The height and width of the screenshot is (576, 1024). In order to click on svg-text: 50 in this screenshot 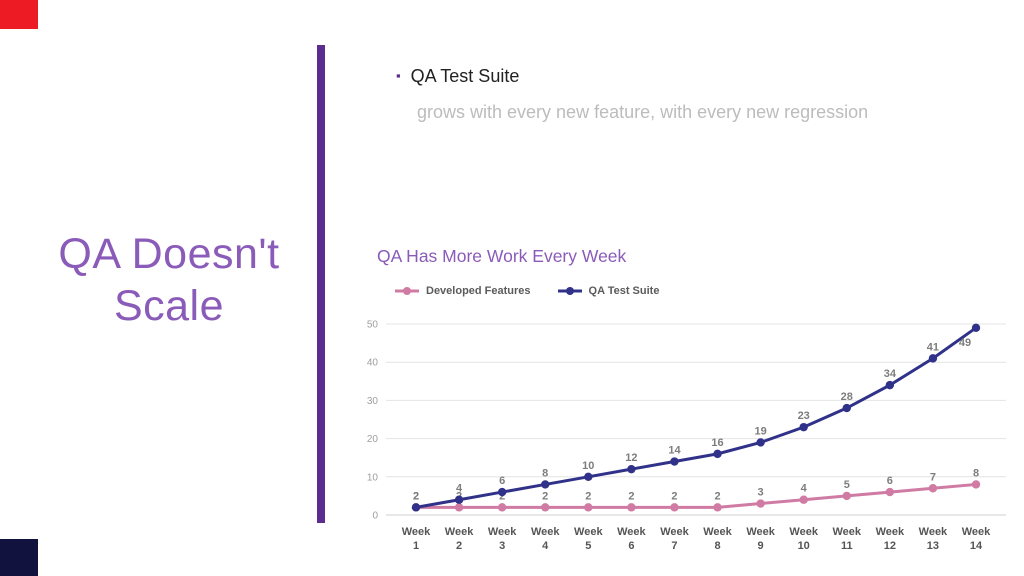, I will do `click(373, 325)`.